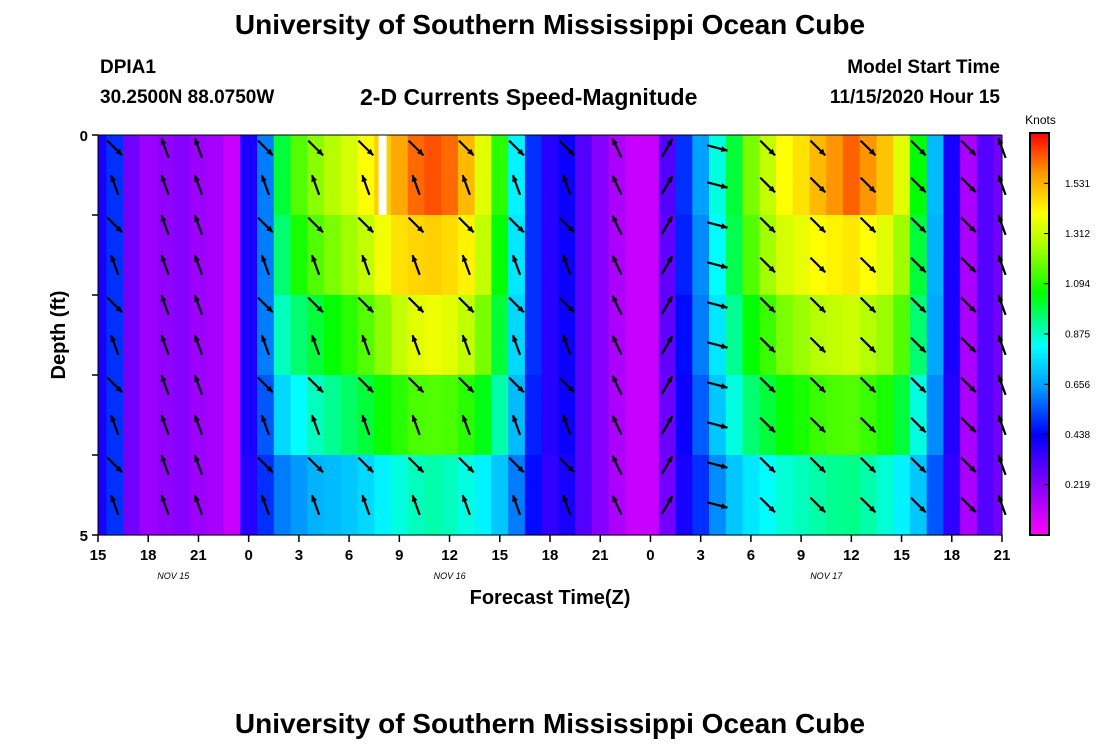  What do you see at coordinates (98, 555) in the screenshot?
I see `x-tick-label: 15` at bounding box center [98, 555].